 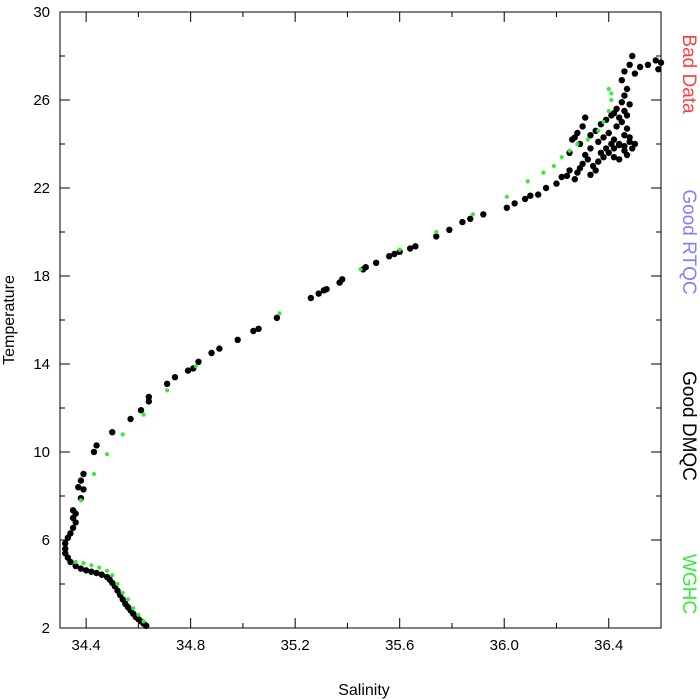 I want to click on x-tick-label: 36.4, so click(x=608, y=645).